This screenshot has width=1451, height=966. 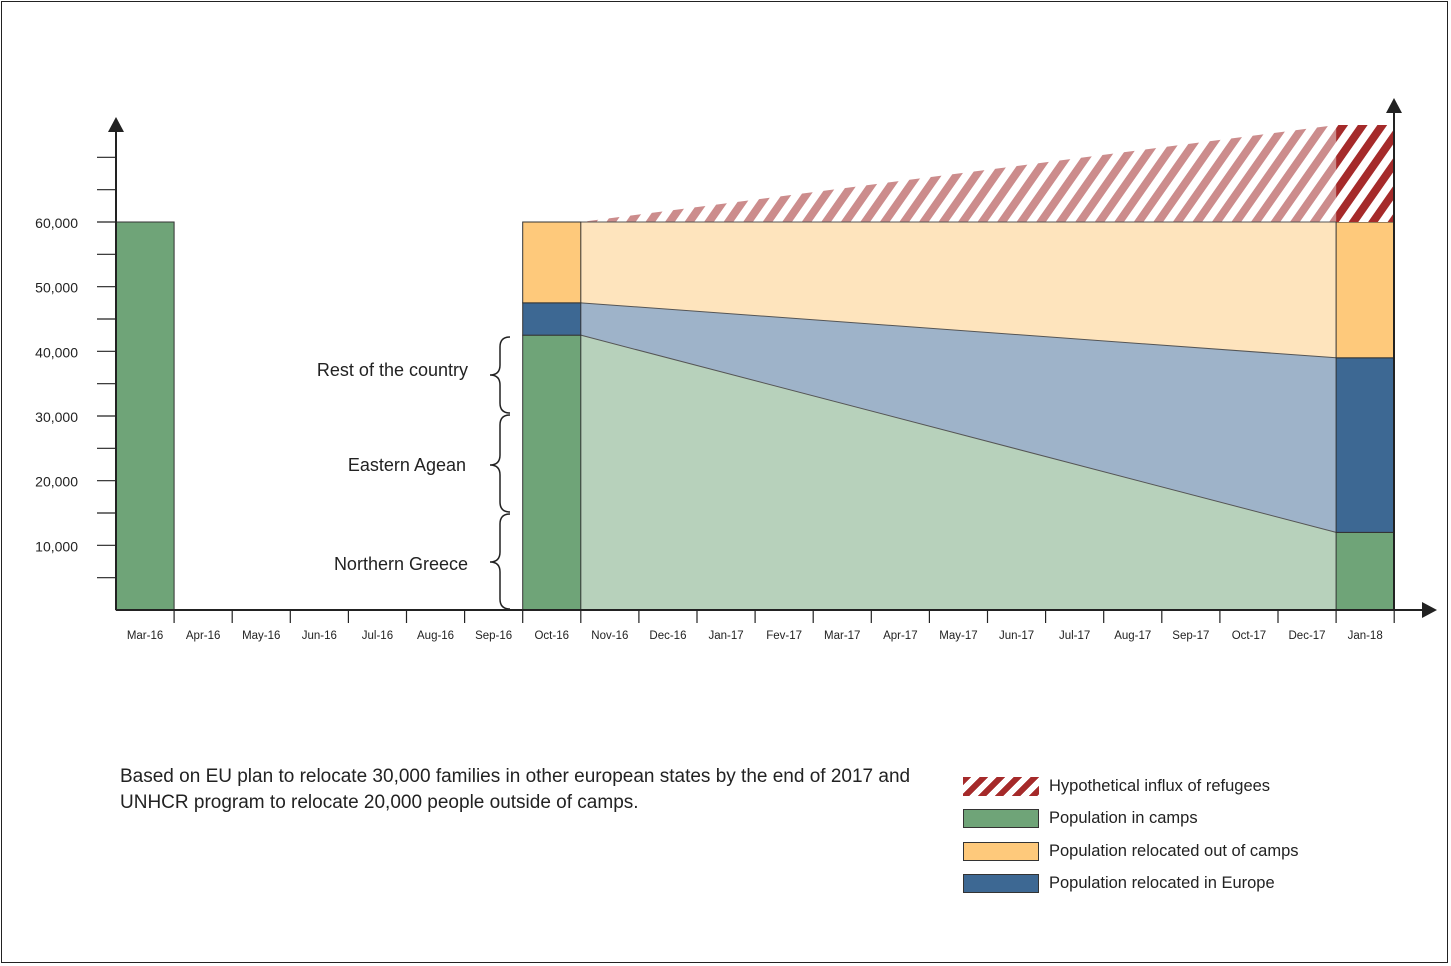 I want to click on legend-swatch-europe, so click(x=1001, y=884).